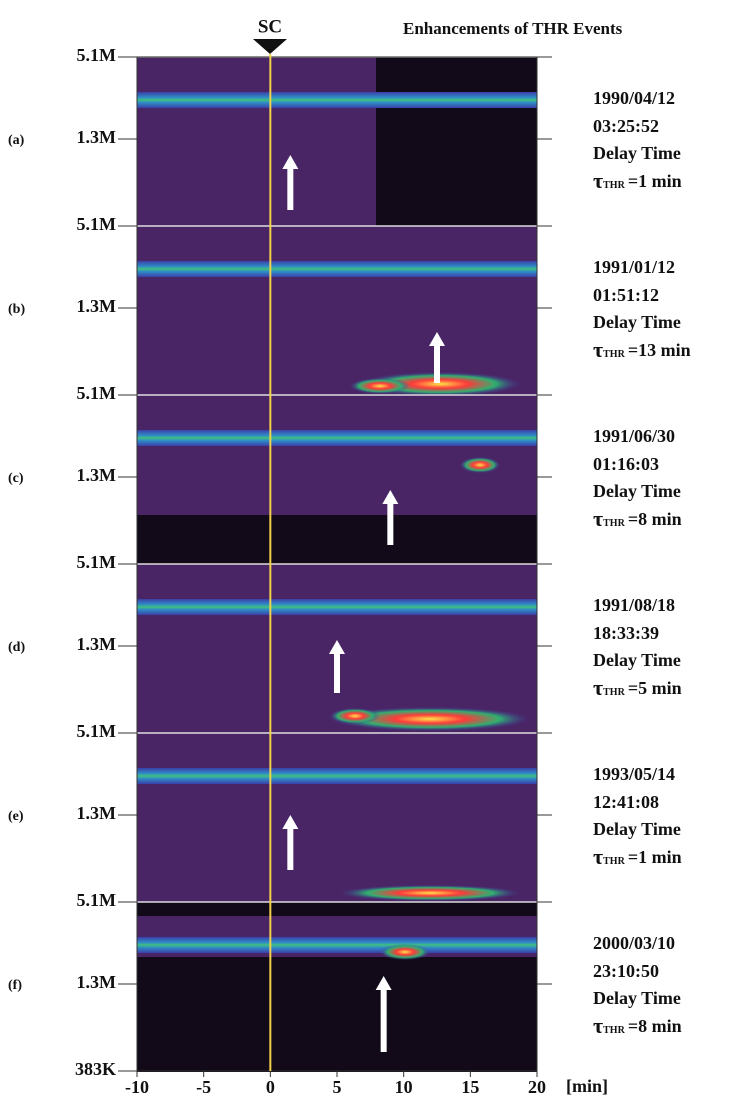 Image resolution: width=750 pixels, height=1102 pixels. I want to click on figure-title: Enhancements of THR Events, so click(513, 28).